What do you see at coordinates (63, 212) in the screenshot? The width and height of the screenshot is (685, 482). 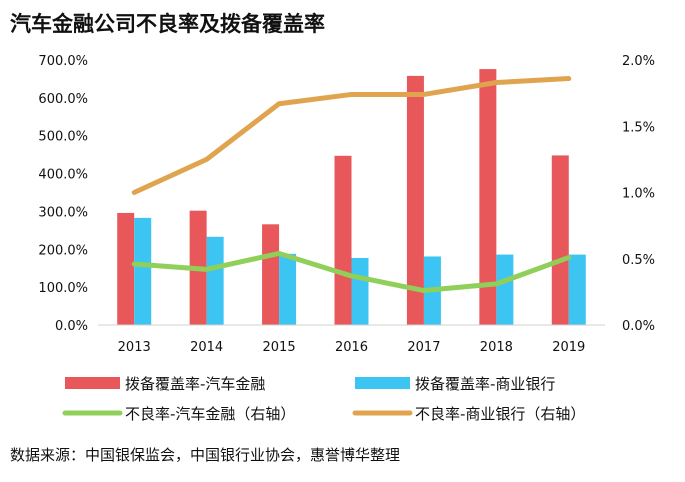 I see `y-left-tick-label: 300.0%` at bounding box center [63, 212].